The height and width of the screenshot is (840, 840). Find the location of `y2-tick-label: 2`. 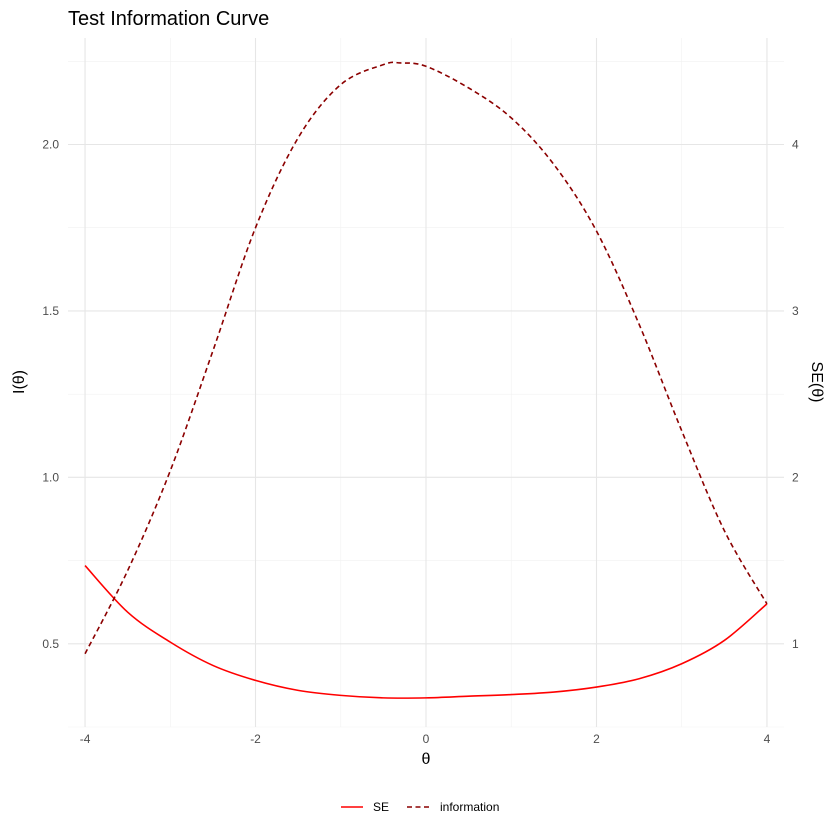

y2-tick-label: 2 is located at coordinates (795, 477).